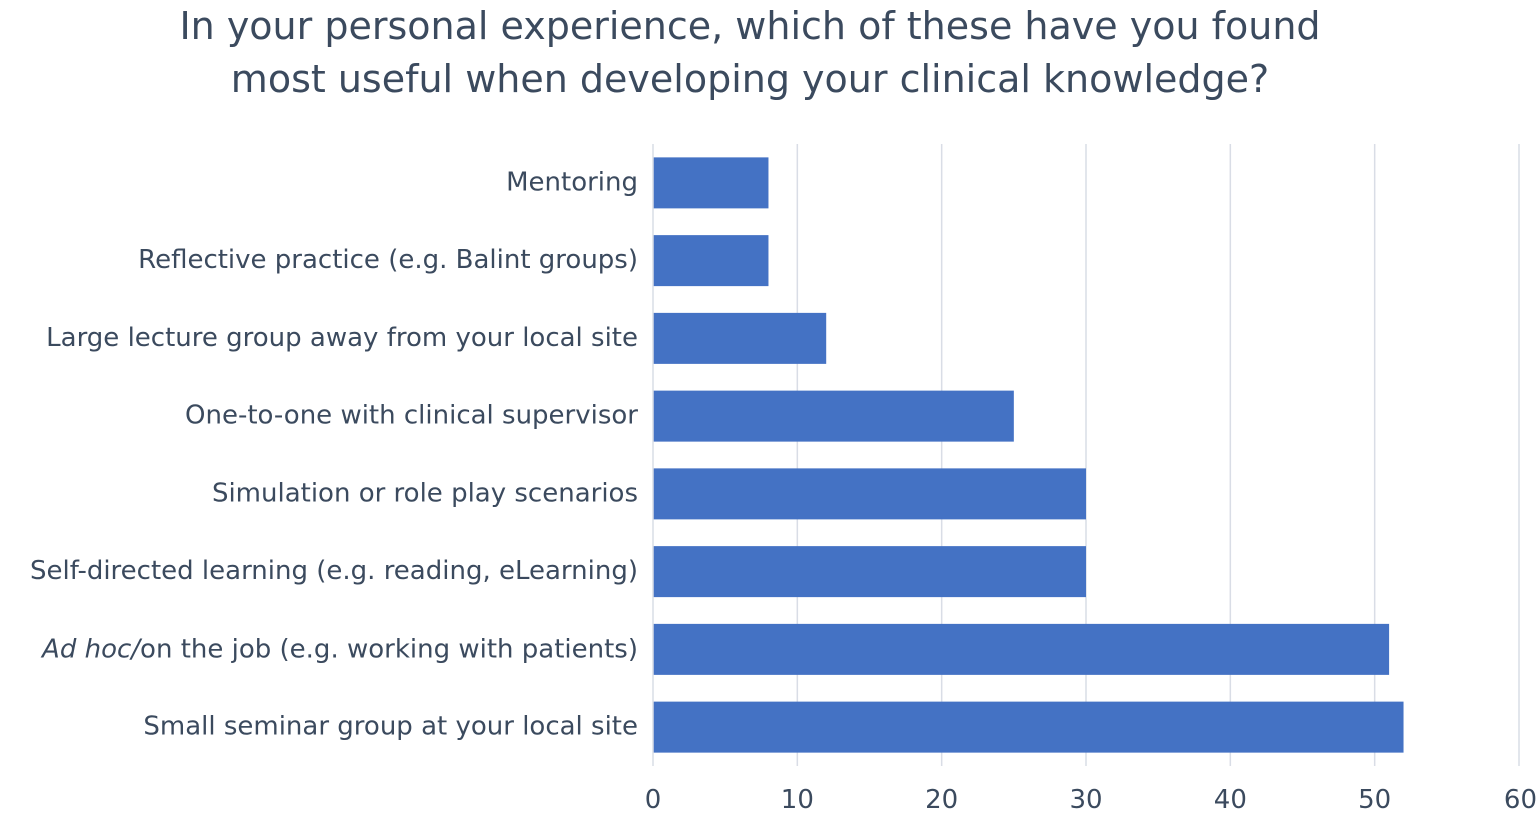  I want to click on category-label-4: Simulation or role play scenarios, so click(425, 493).